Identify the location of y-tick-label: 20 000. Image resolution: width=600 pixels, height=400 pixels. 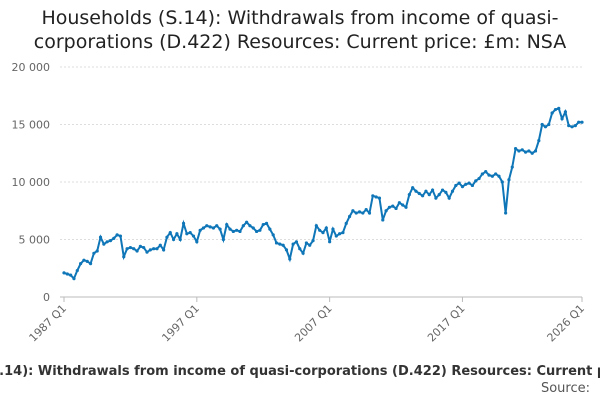
(31, 67).